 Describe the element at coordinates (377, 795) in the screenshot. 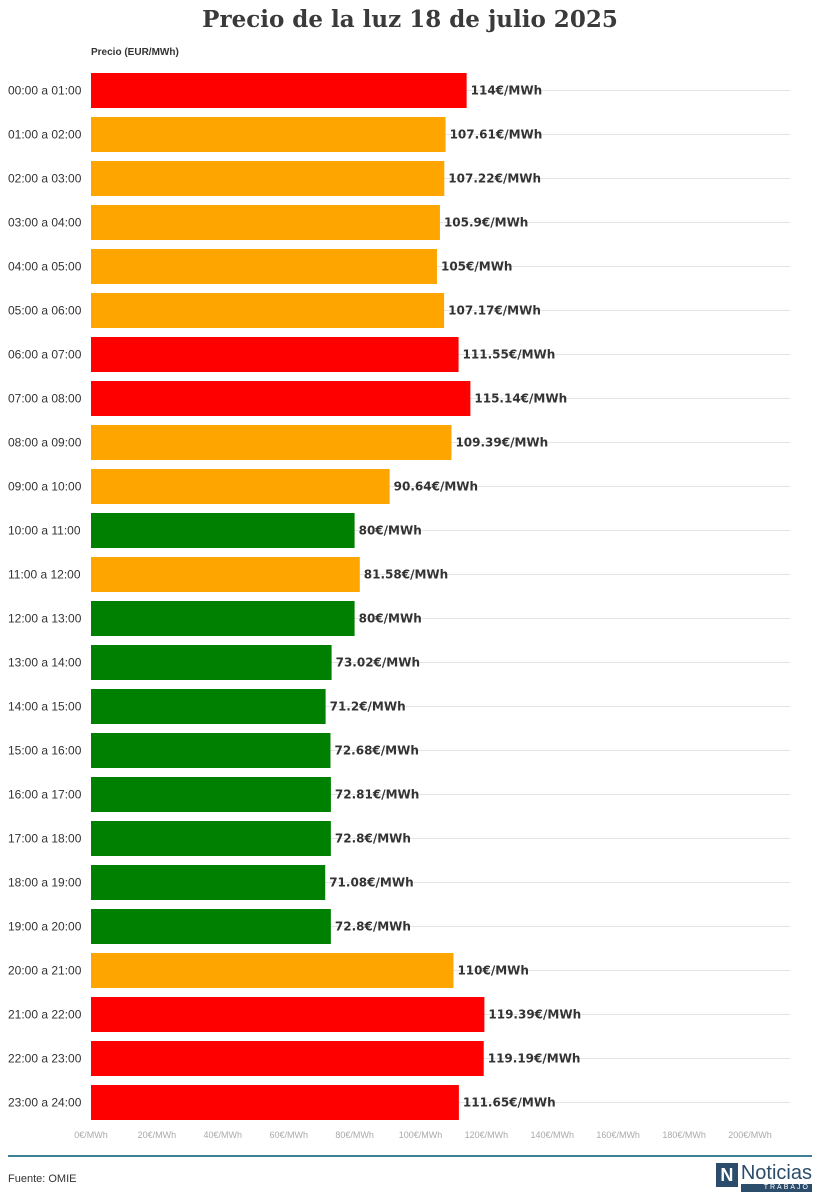

I see `data-label: 72.81€/MWh` at that location.